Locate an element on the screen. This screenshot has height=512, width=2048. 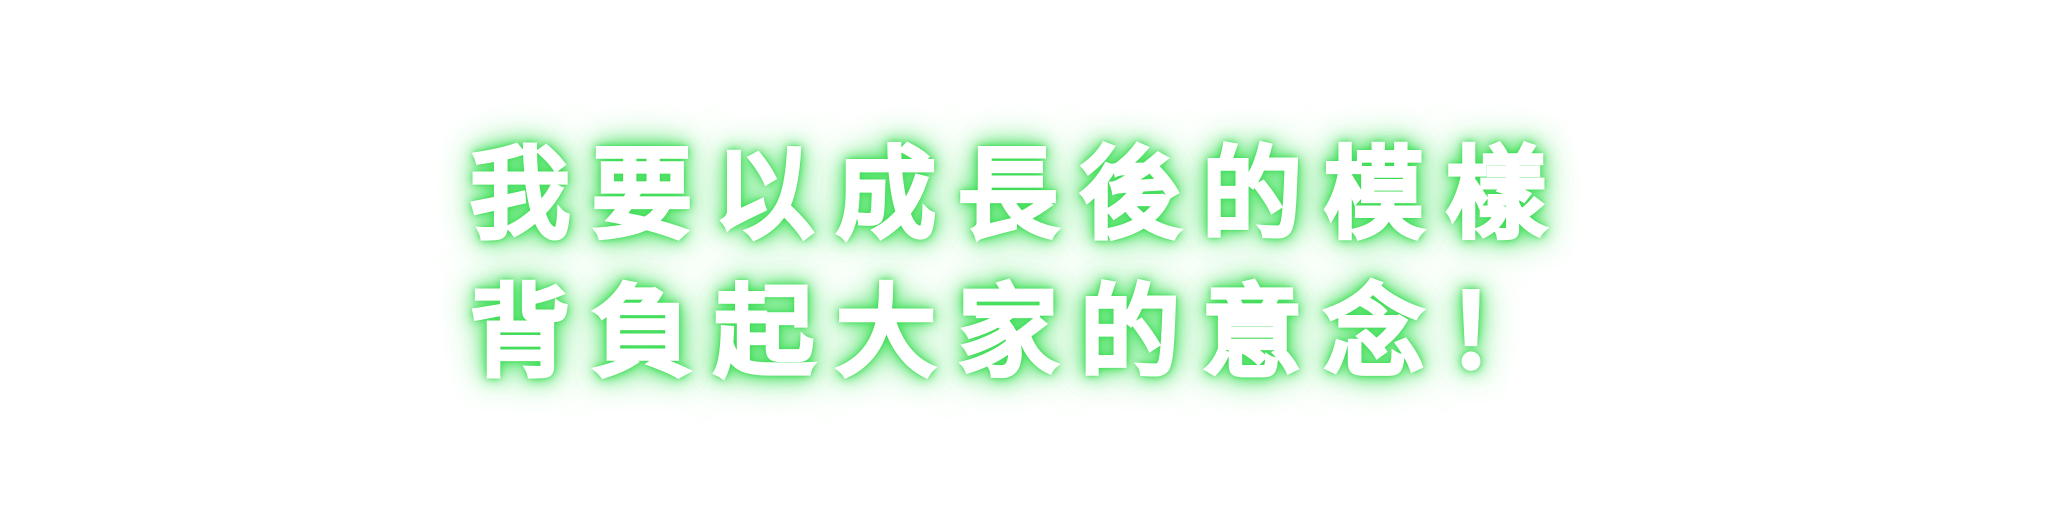
caption-line-2: 背負起大家的意念！ is located at coordinates (1018, 333).